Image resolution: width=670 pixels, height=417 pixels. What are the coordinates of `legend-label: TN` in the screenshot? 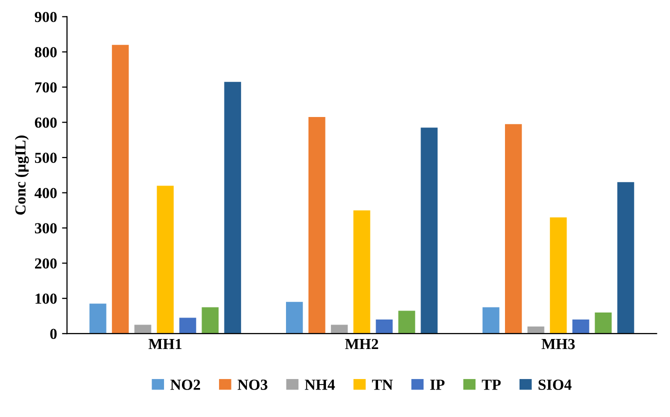 It's located at (382, 385).